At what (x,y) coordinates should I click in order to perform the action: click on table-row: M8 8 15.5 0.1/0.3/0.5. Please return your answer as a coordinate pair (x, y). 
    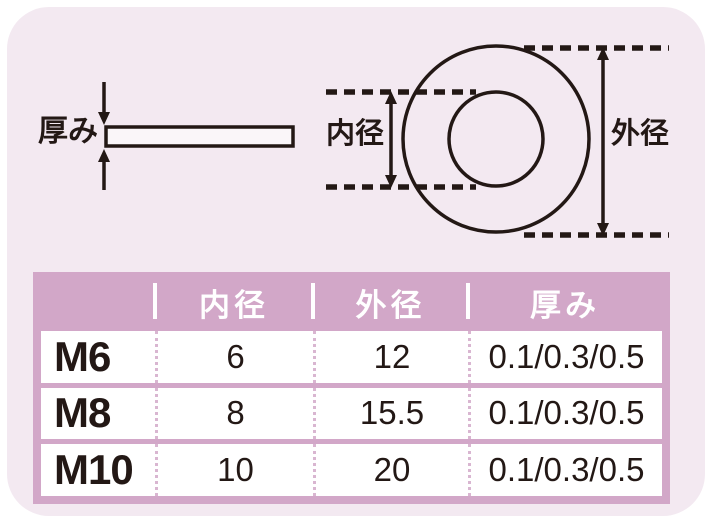
    Looking at the image, I should click on (351, 413).